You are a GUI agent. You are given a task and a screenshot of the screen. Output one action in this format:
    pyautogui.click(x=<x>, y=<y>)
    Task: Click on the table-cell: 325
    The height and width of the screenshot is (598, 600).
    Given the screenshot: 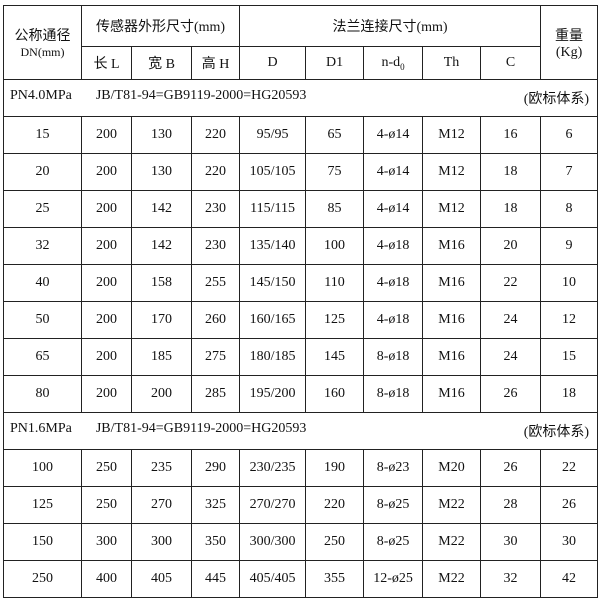 What is the action you would take?
    pyautogui.click(x=215, y=505)
    